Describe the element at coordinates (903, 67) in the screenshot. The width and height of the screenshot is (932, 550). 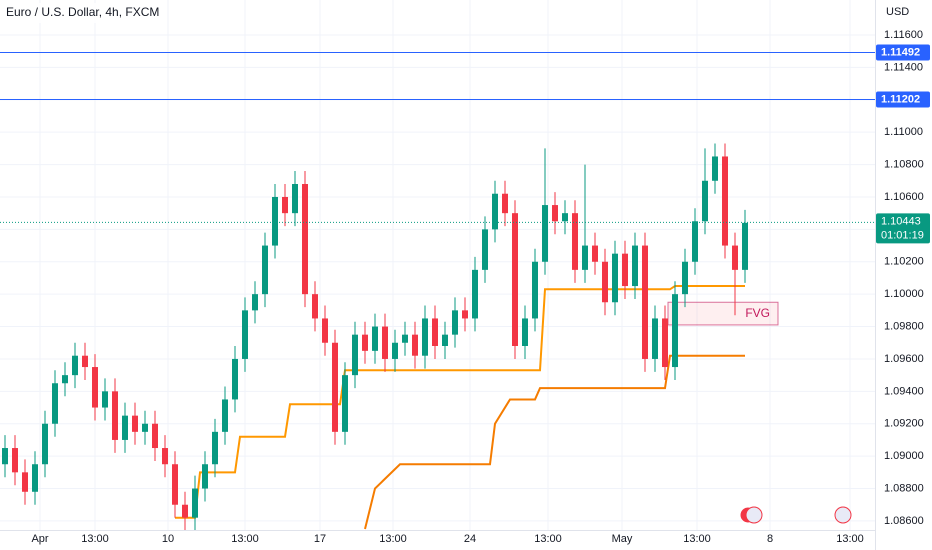
I see `y-tick-label: 1.11400` at that location.